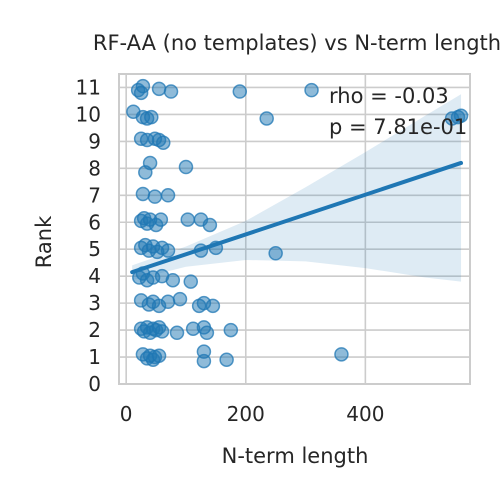 Image resolution: width=500 pixels, height=500 pixels. Describe the element at coordinates (88, 114) in the screenshot. I see `y-tick-label: 10` at that location.